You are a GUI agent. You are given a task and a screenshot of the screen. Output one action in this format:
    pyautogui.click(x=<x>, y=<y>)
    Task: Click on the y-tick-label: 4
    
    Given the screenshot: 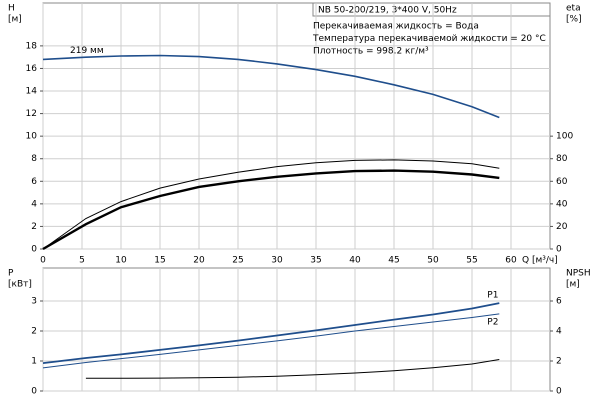 What is the action you would take?
    pyautogui.click(x=34, y=204)
    